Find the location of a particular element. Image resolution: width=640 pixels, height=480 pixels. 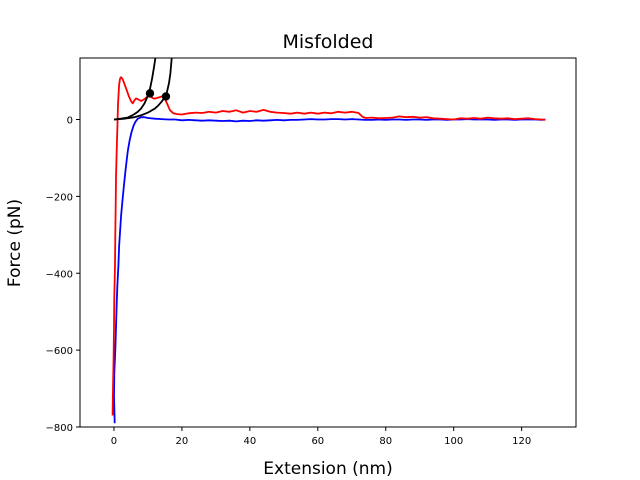

y-tick-label: −600 is located at coordinates (59, 351).